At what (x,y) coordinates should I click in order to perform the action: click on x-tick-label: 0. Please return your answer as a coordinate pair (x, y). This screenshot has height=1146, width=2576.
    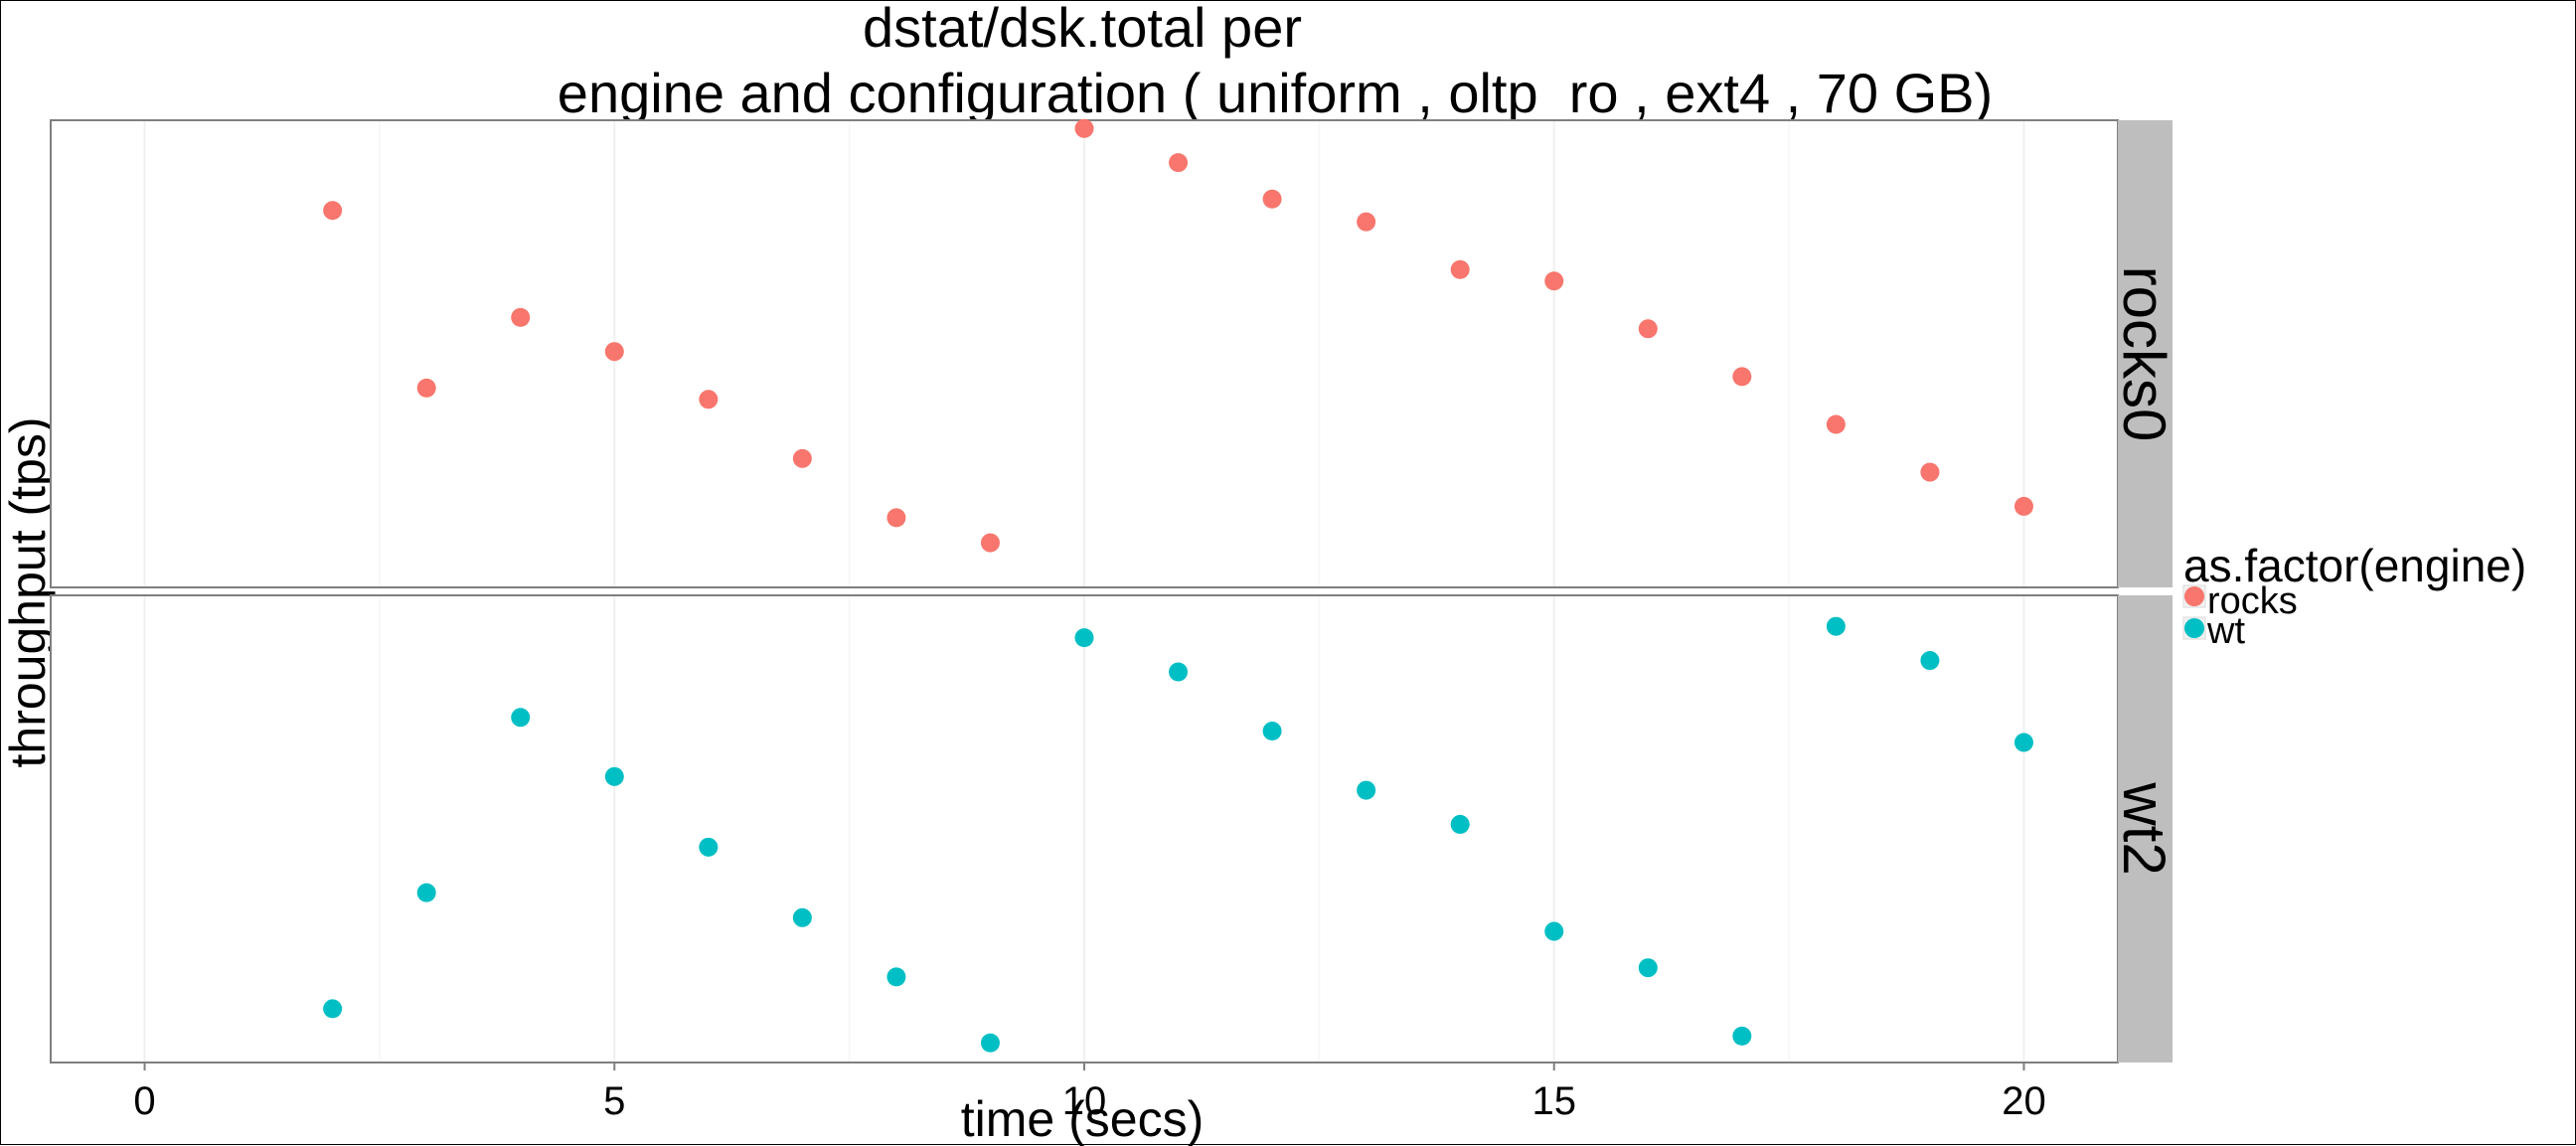
    Looking at the image, I should click on (144, 1101).